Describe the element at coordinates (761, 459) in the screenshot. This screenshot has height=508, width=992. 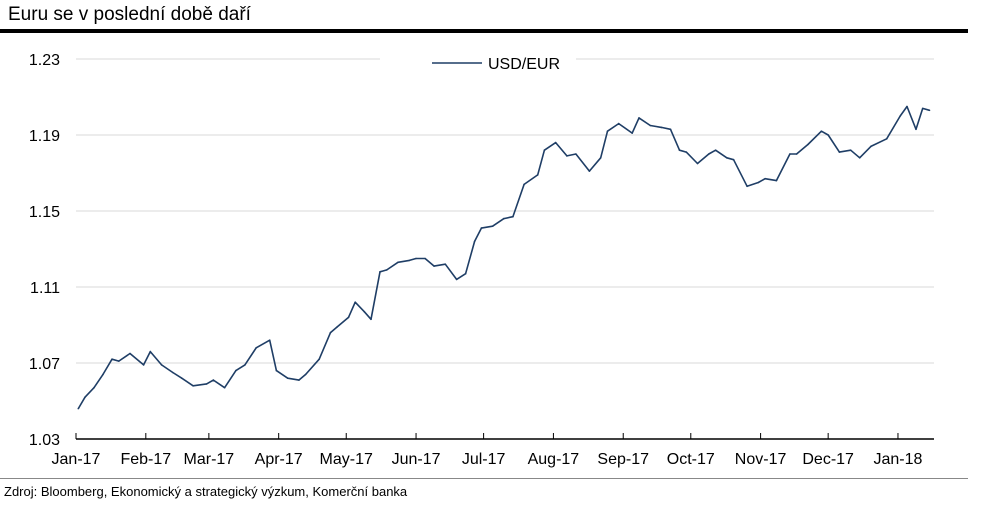
I see `x-tick-label: Nov-17` at that location.